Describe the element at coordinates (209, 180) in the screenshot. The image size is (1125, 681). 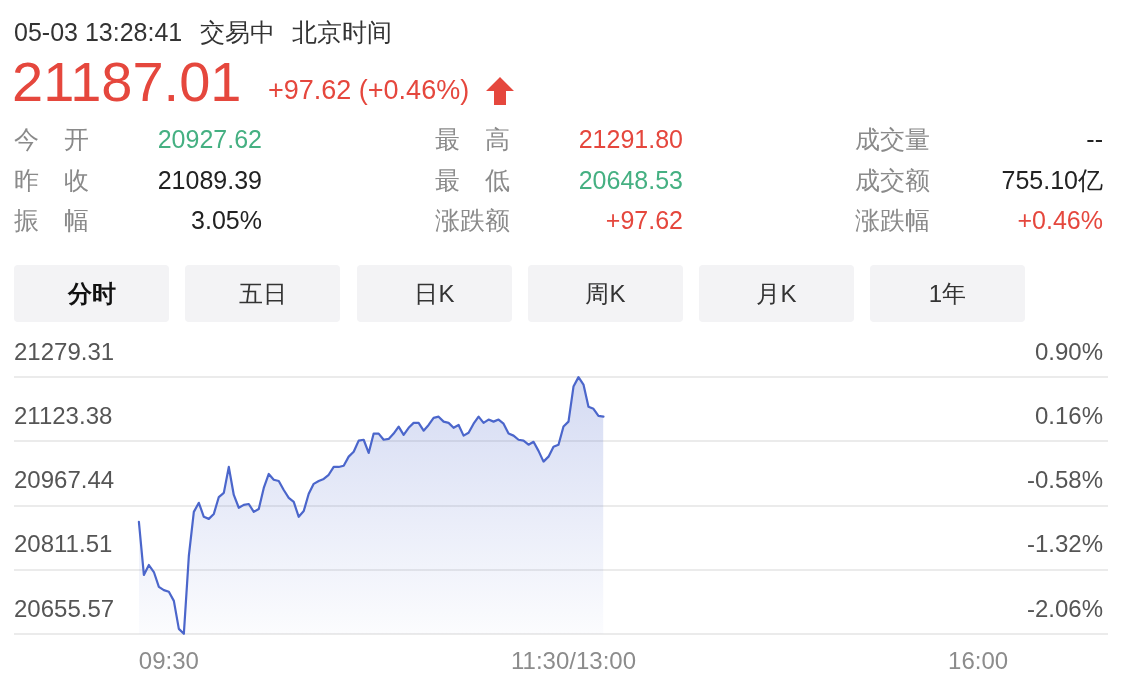
I see `text: 21089.39` at that location.